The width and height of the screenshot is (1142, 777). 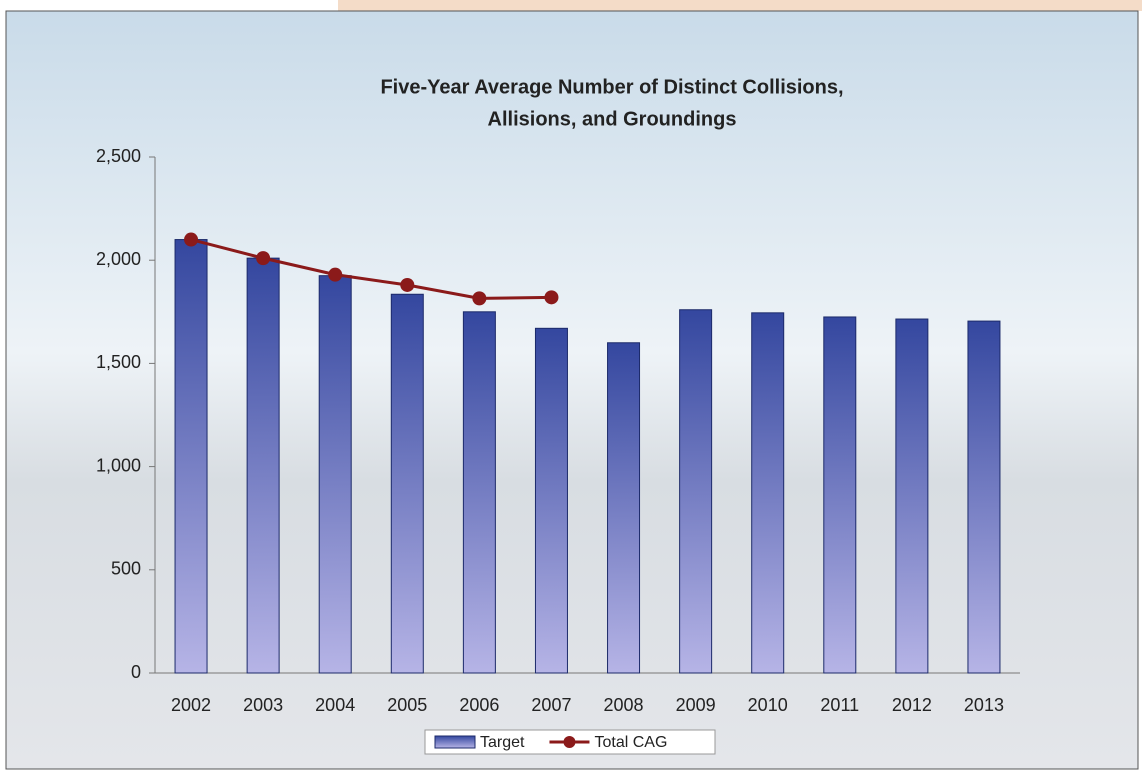 What do you see at coordinates (612, 119) in the screenshot?
I see `chart-title: Allisions, and Groundings` at bounding box center [612, 119].